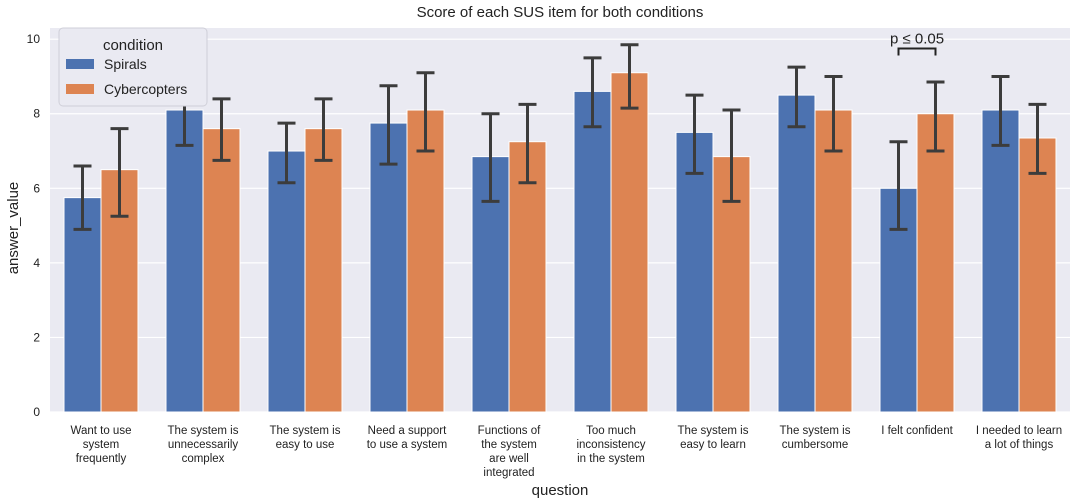  What do you see at coordinates (917, 51) in the screenshot?
I see `significance-bracket` at bounding box center [917, 51].